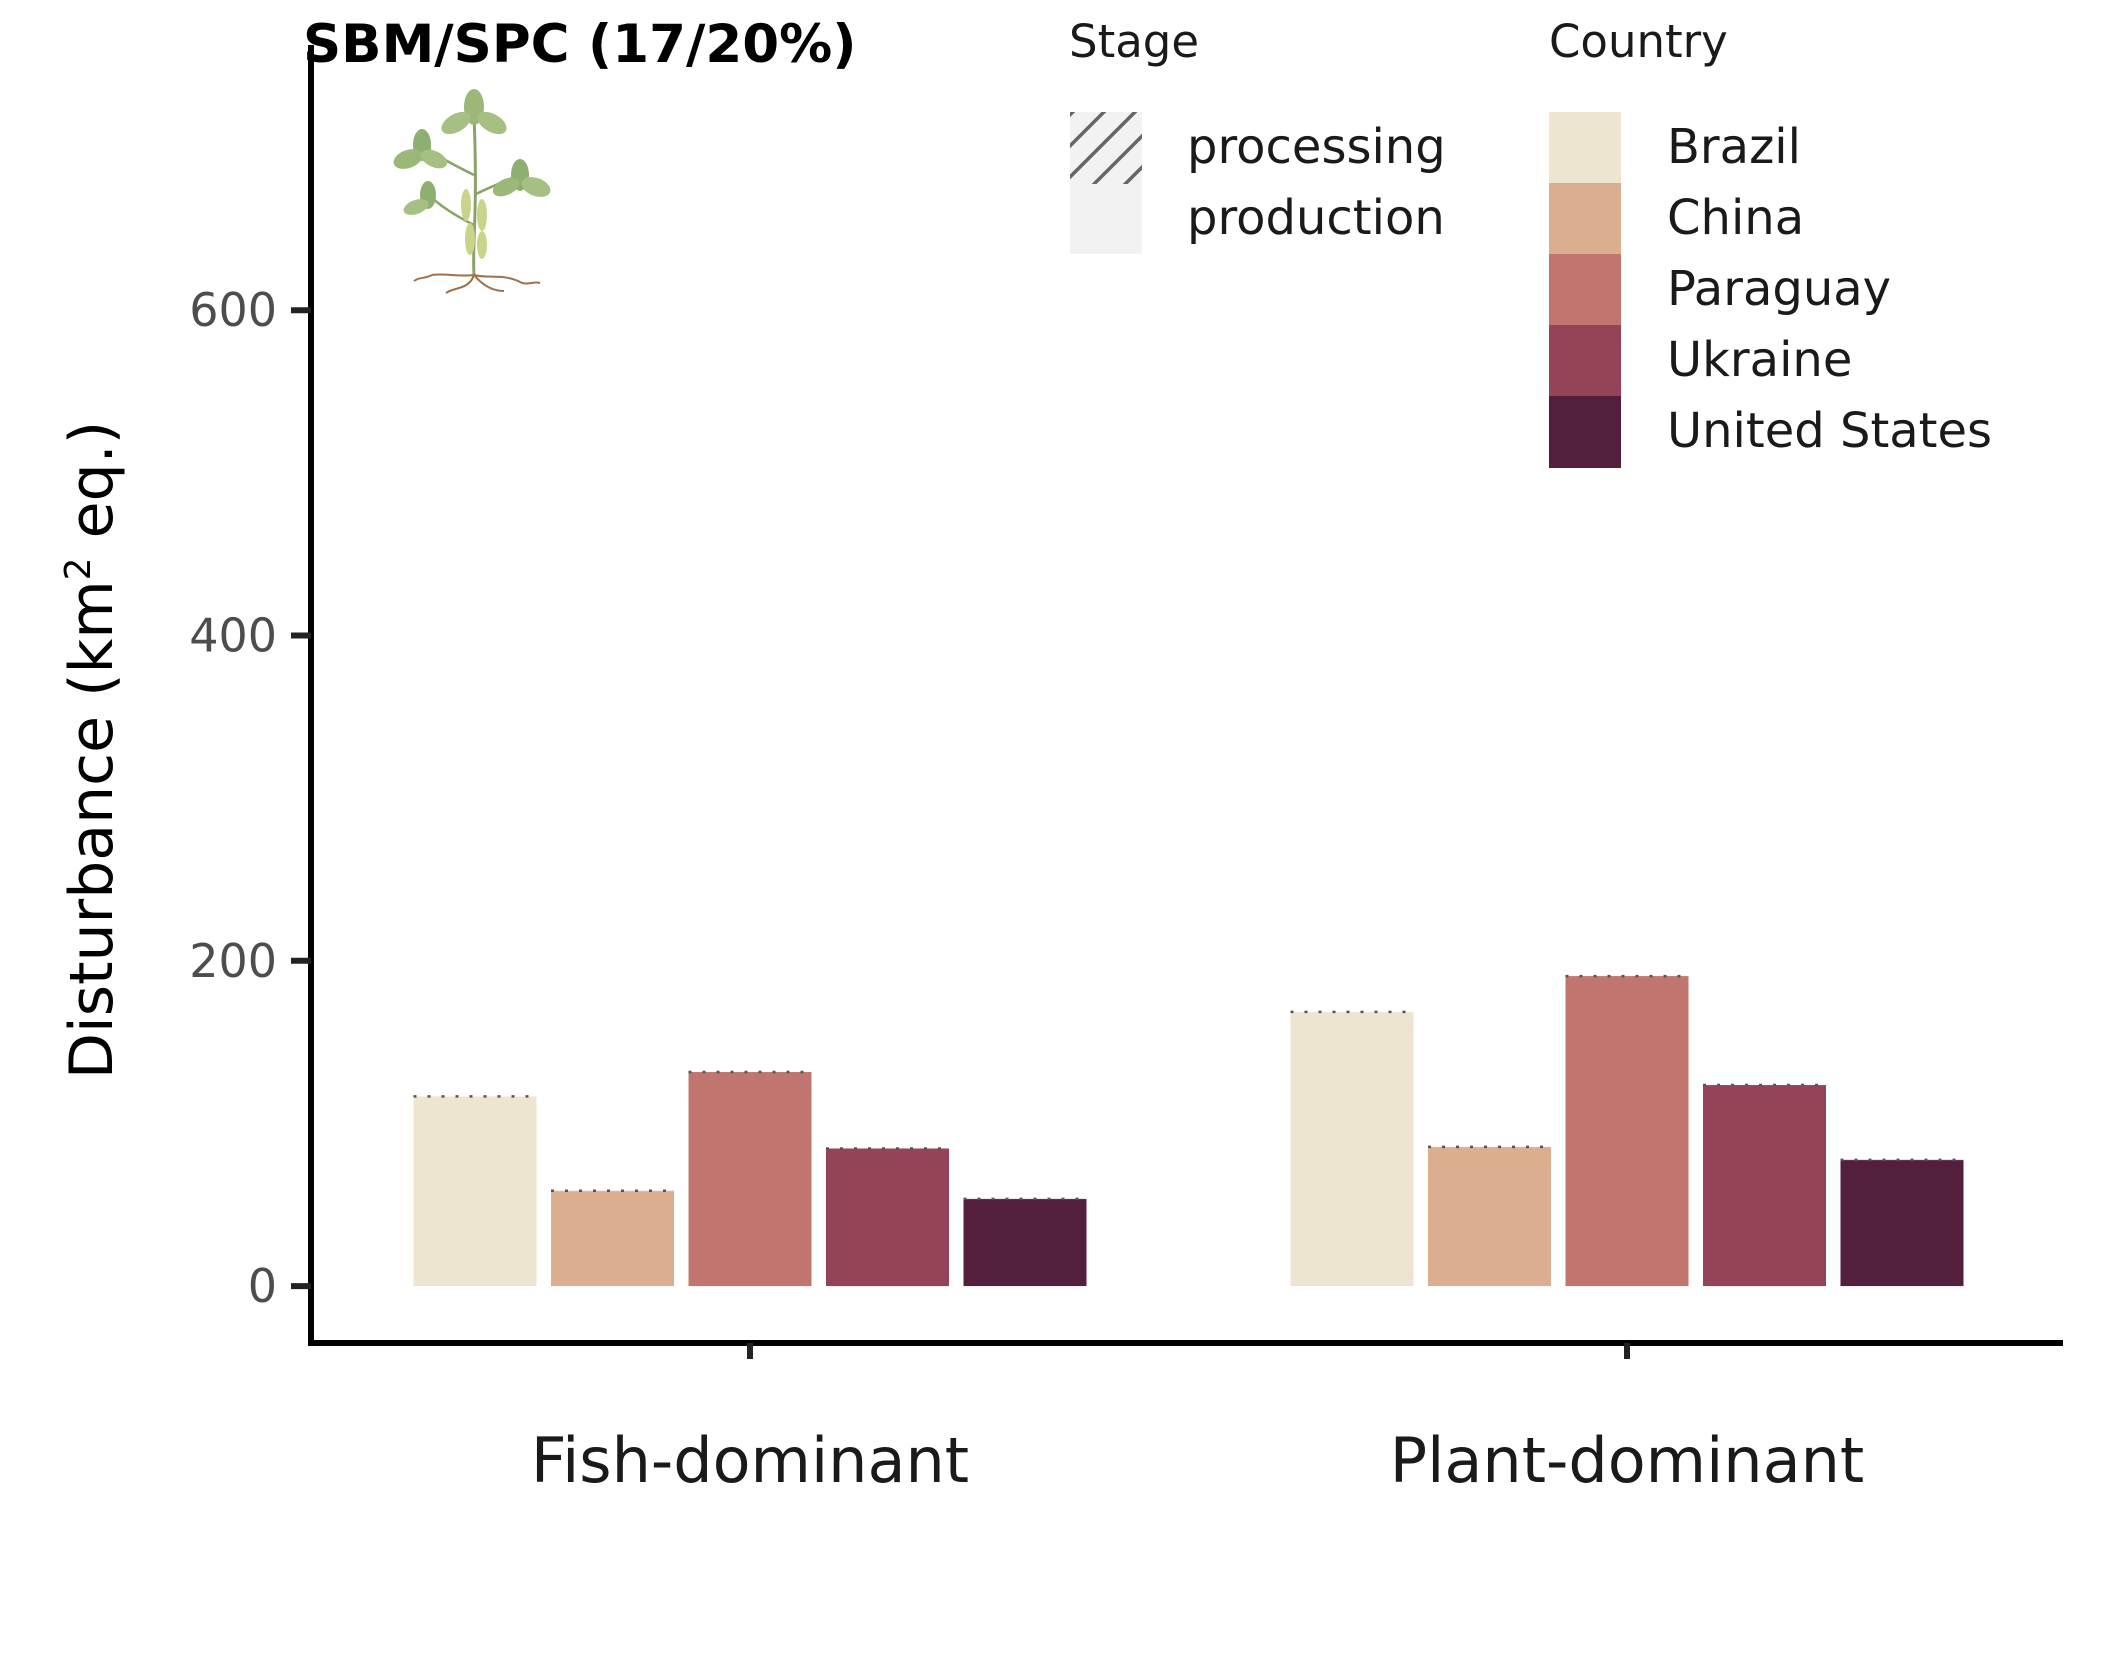 This screenshot has height=1653, width=2102. I want to click on bar-processing-brazil-fish-dominant, so click(475, 1097).